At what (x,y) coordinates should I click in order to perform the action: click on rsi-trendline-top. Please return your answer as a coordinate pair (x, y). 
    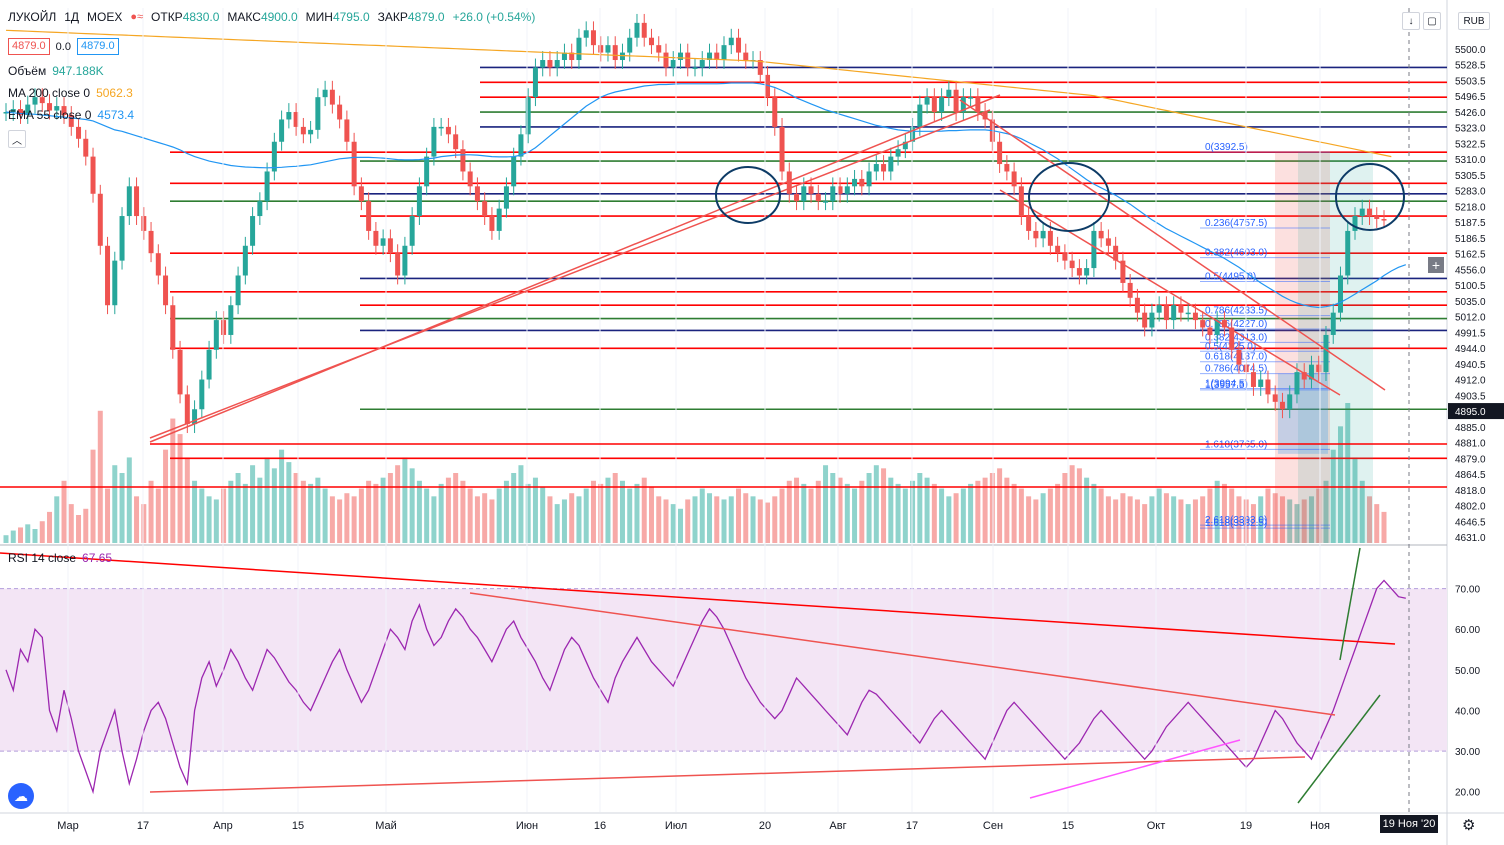
    Looking at the image, I should click on (698, 598).